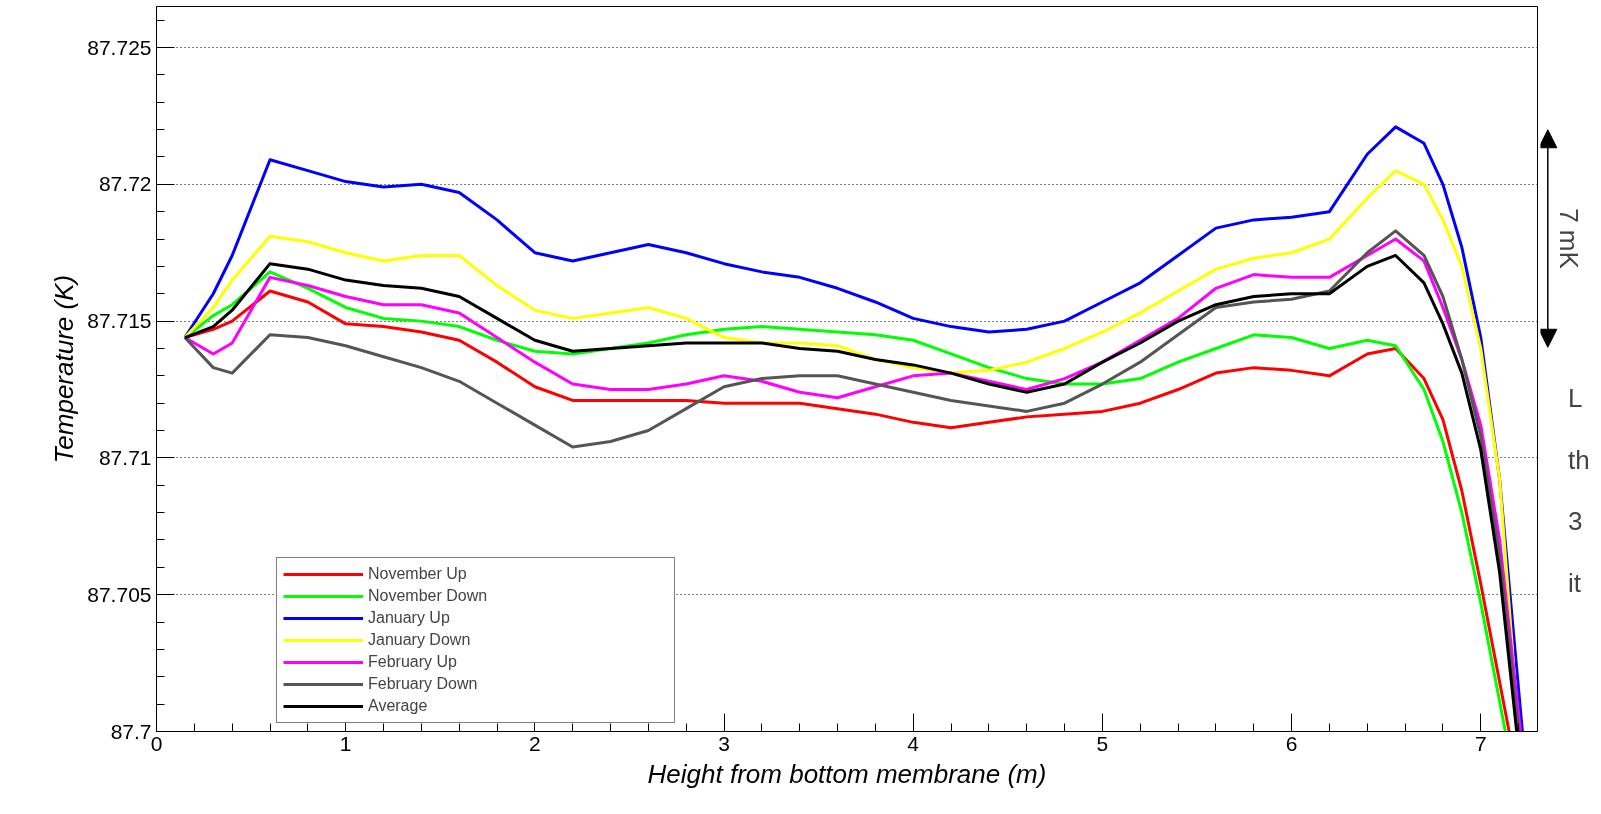 This screenshot has height=814, width=1601. Describe the element at coordinates (418, 574) in the screenshot. I see `legend-label: November Up` at that location.